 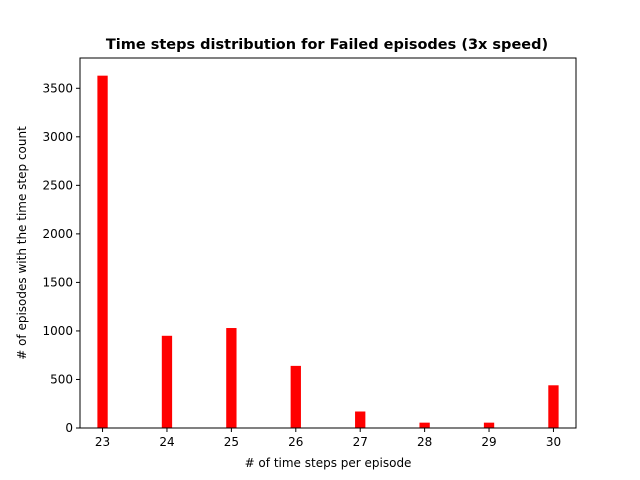 I want to click on x-axis-label: # of time steps per episode, so click(x=328, y=463).